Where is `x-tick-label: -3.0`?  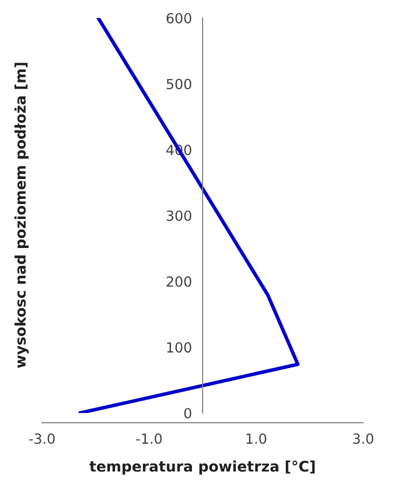 x-tick-label: -3.0 is located at coordinates (42, 438).